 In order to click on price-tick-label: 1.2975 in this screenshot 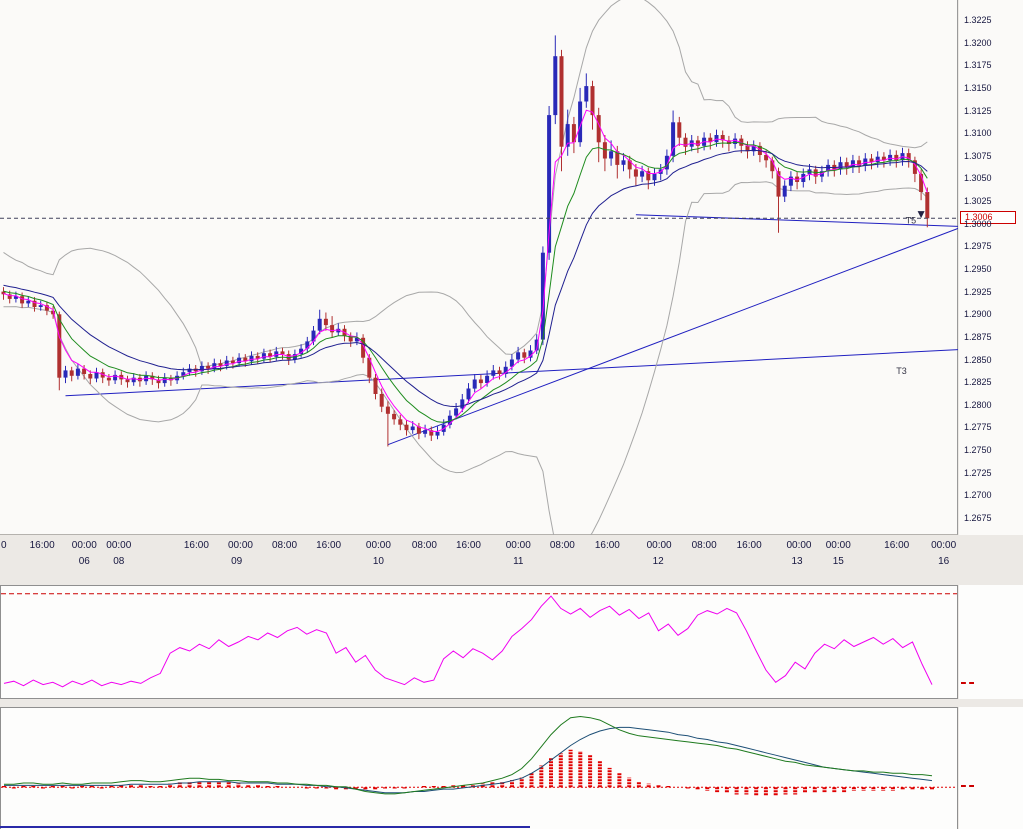, I will do `click(978, 246)`.